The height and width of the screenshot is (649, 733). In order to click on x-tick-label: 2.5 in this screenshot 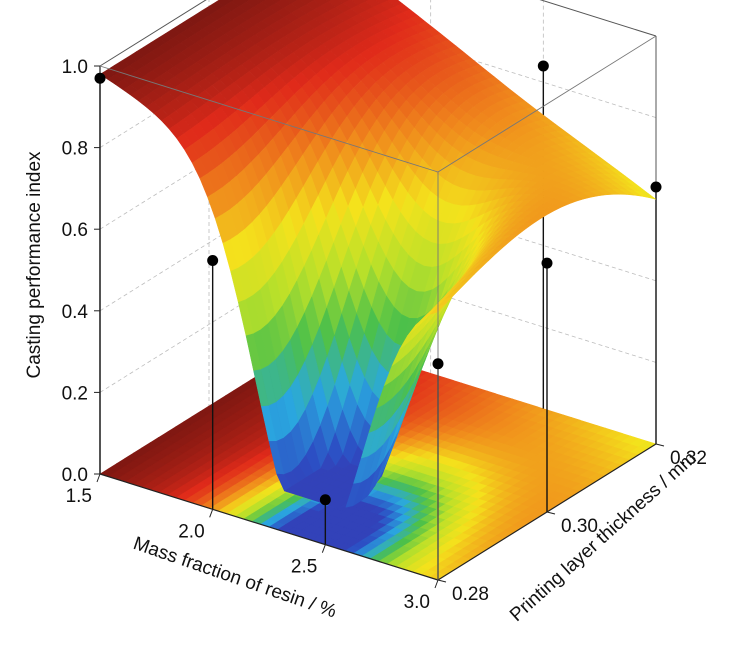, I will do `click(304, 567)`.